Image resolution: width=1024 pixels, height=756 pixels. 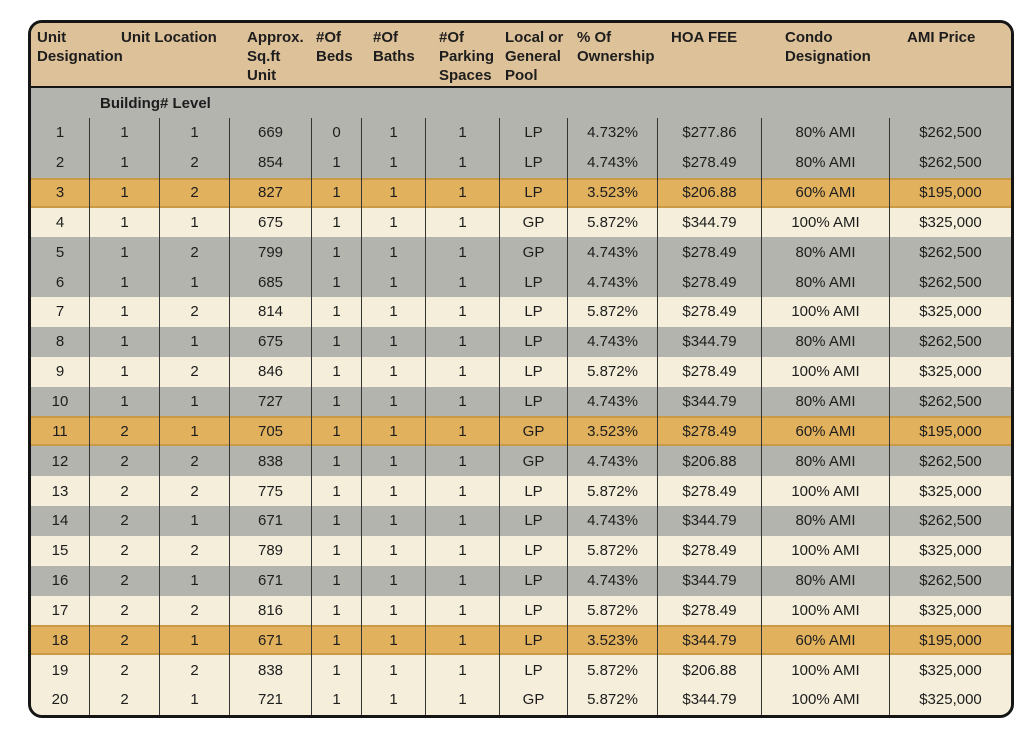 I want to click on cell-approx-sqft: 721, so click(x=270, y=700).